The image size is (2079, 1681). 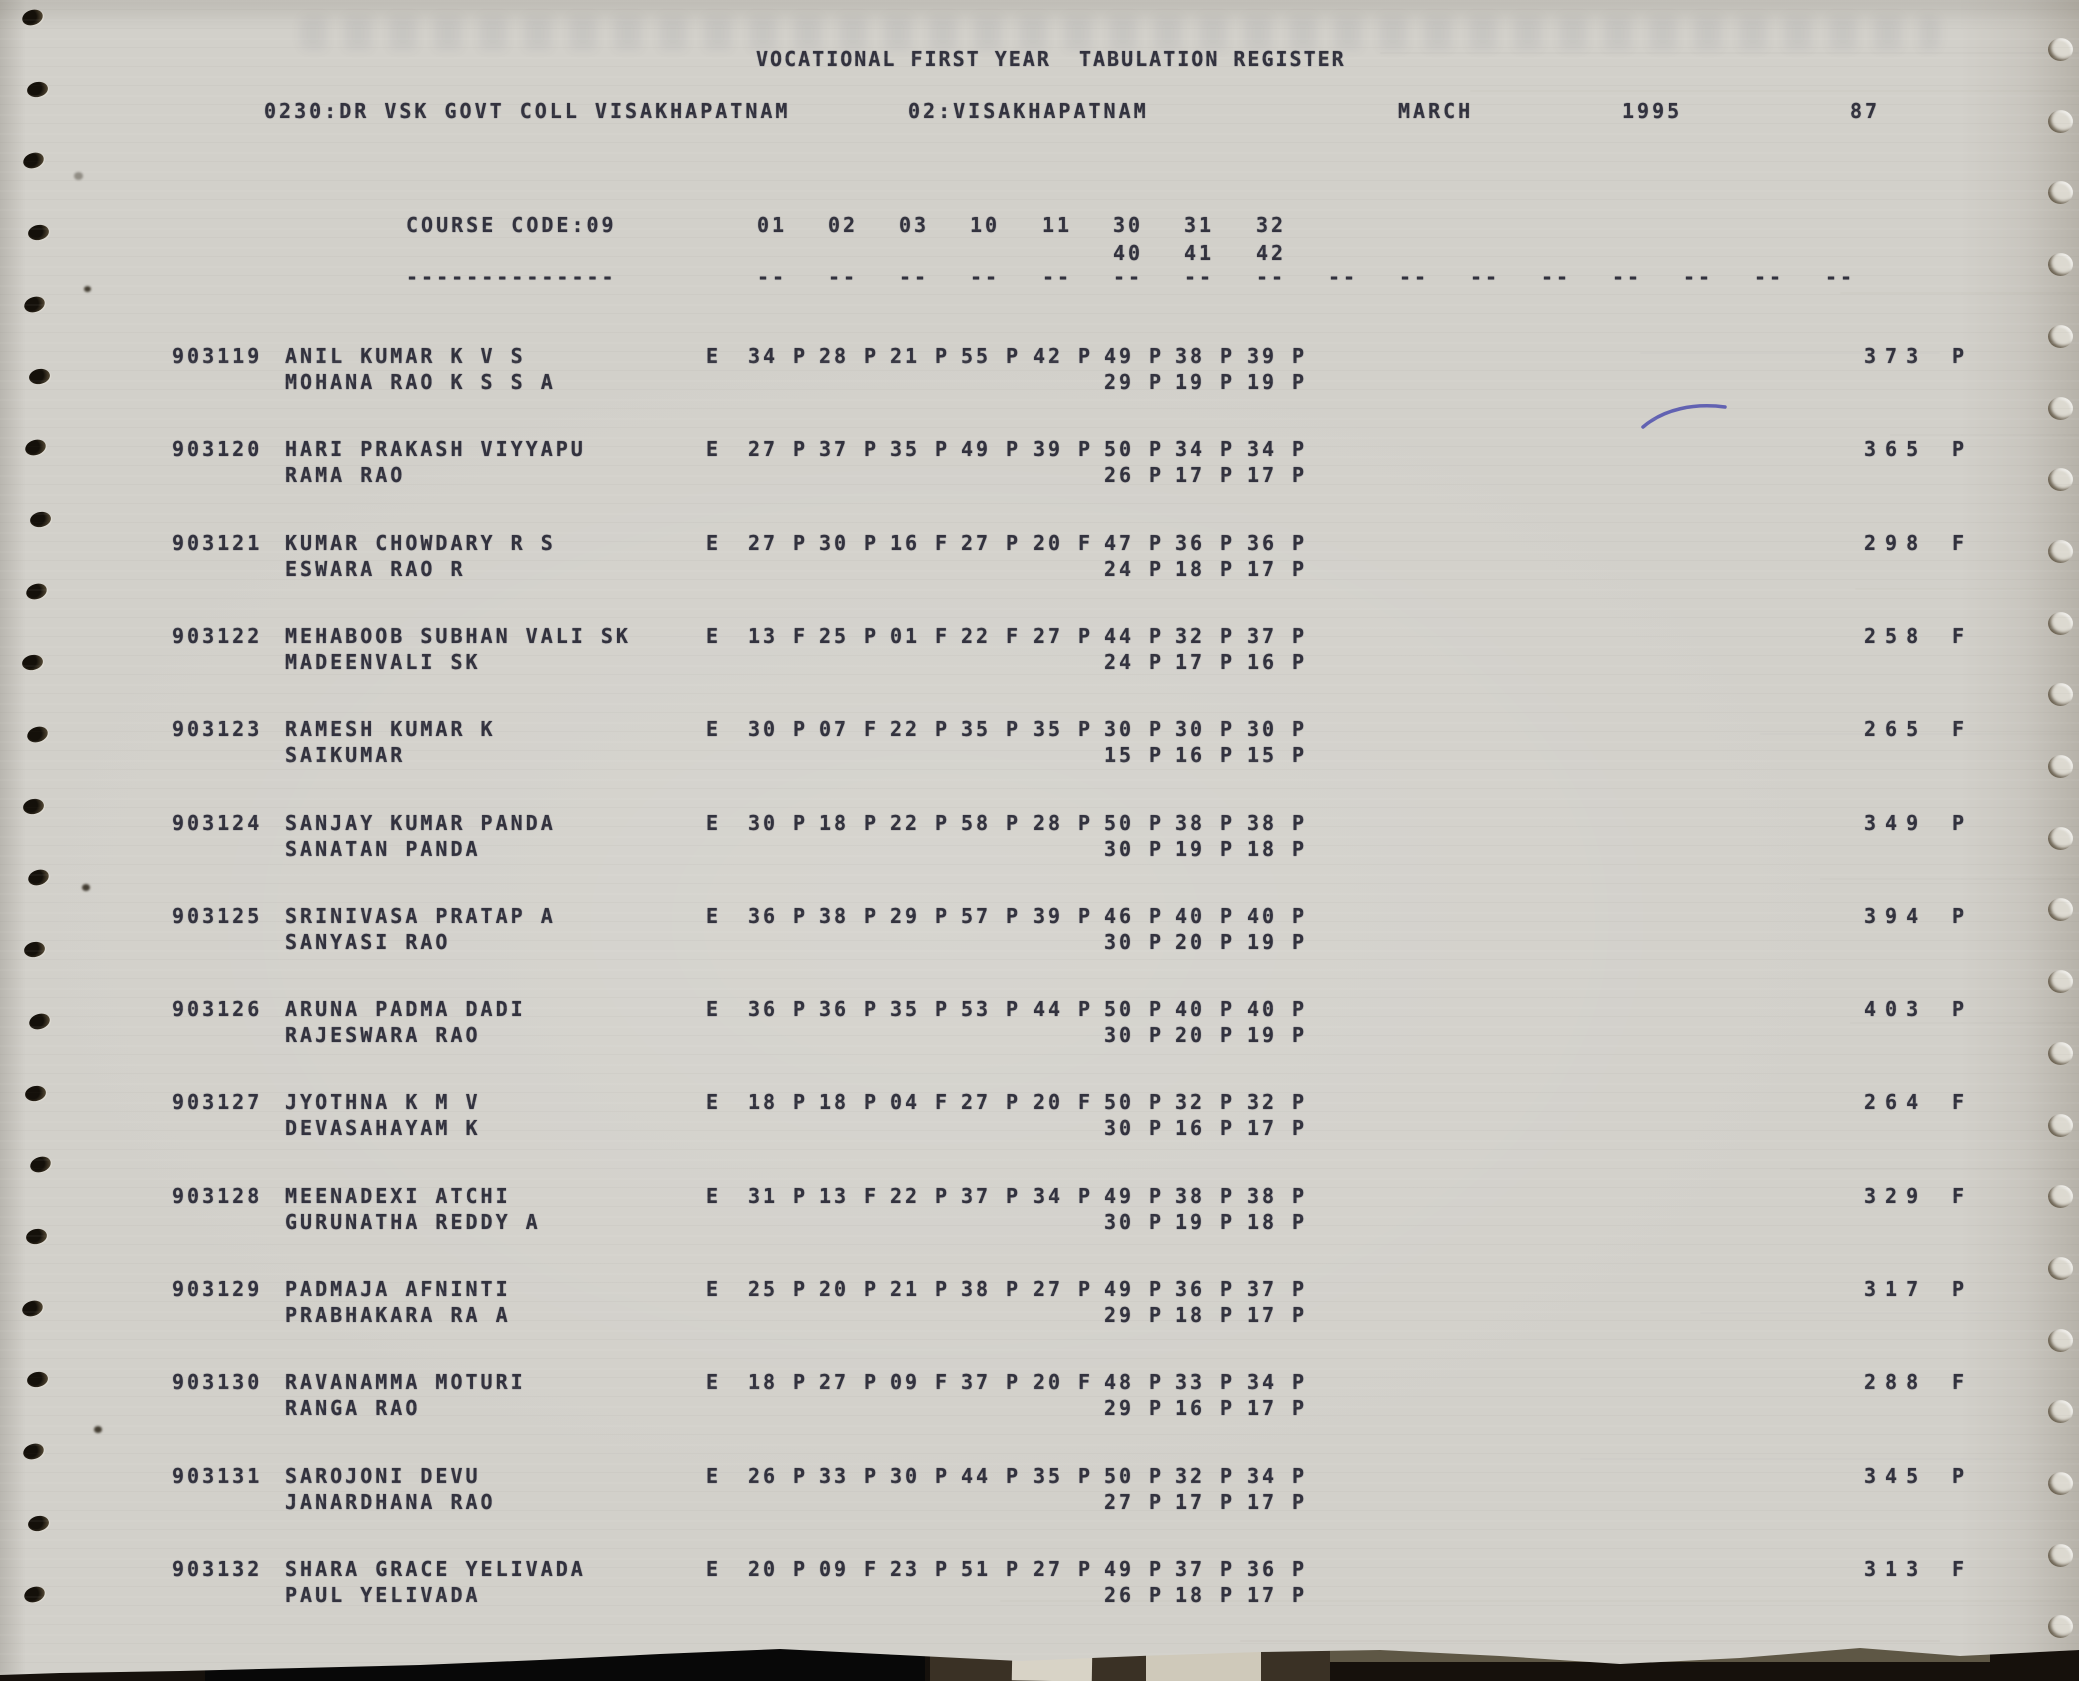 I want to click on scan-streak, so click(x=1889, y=1313).